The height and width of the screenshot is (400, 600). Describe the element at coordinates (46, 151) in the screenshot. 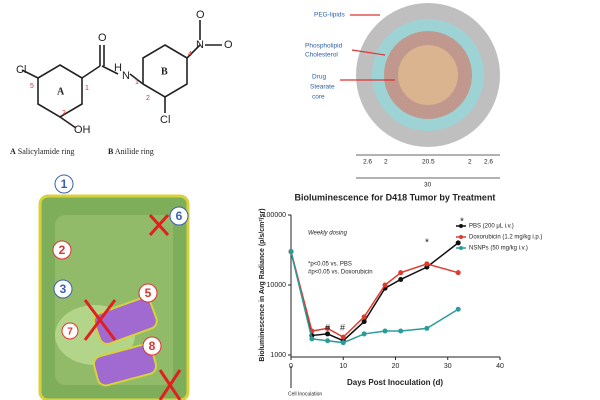

I see `caption-text: Salicylamide ring` at that location.